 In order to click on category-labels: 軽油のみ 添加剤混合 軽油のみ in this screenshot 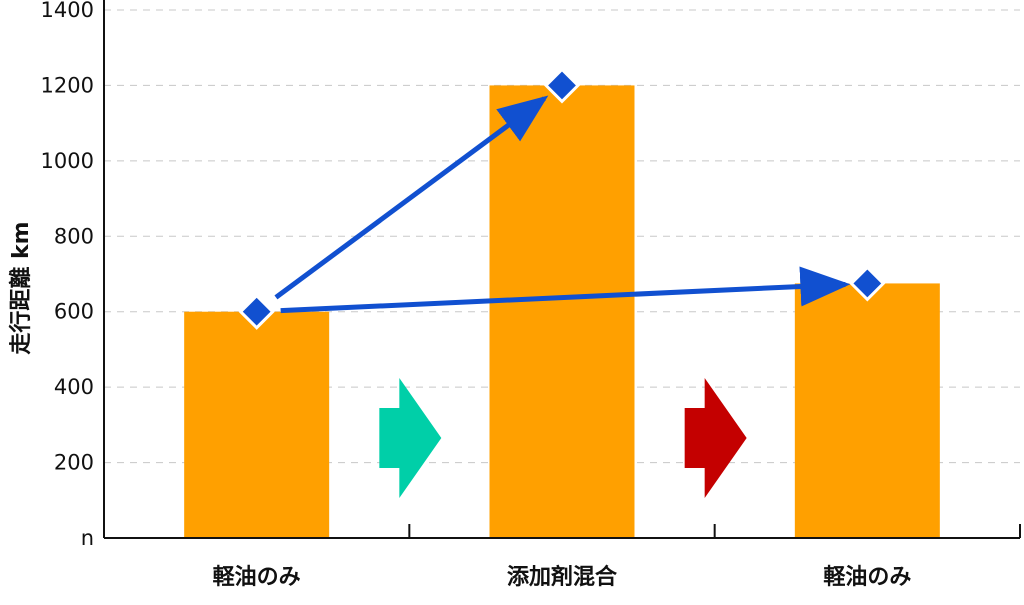, I will do `click(562, 577)`.